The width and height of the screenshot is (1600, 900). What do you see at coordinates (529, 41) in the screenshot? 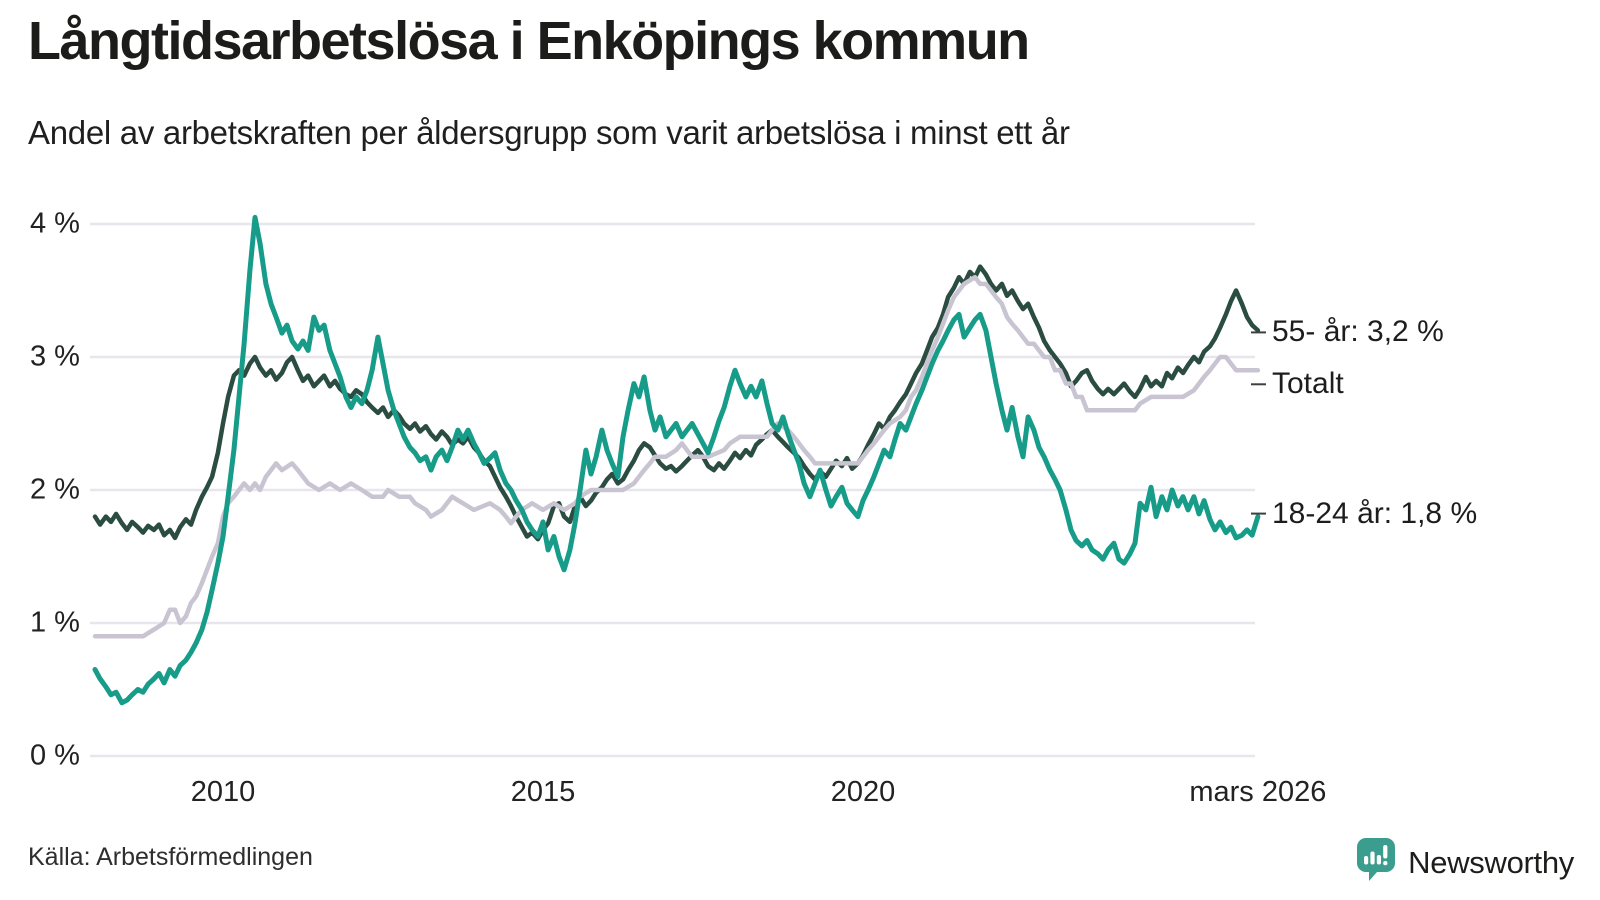
I see `page-title: Långtidsarbetslösa i Enköpings kommun` at bounding box center [529, 41].